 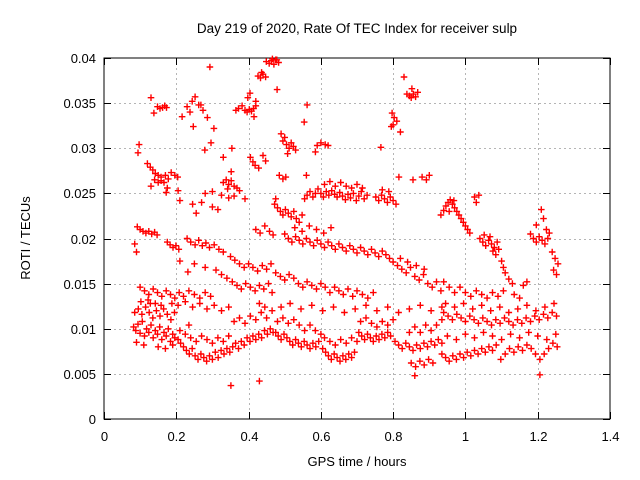 I want to click on x-tick-label: 1.4, so click(x=610, y=436).